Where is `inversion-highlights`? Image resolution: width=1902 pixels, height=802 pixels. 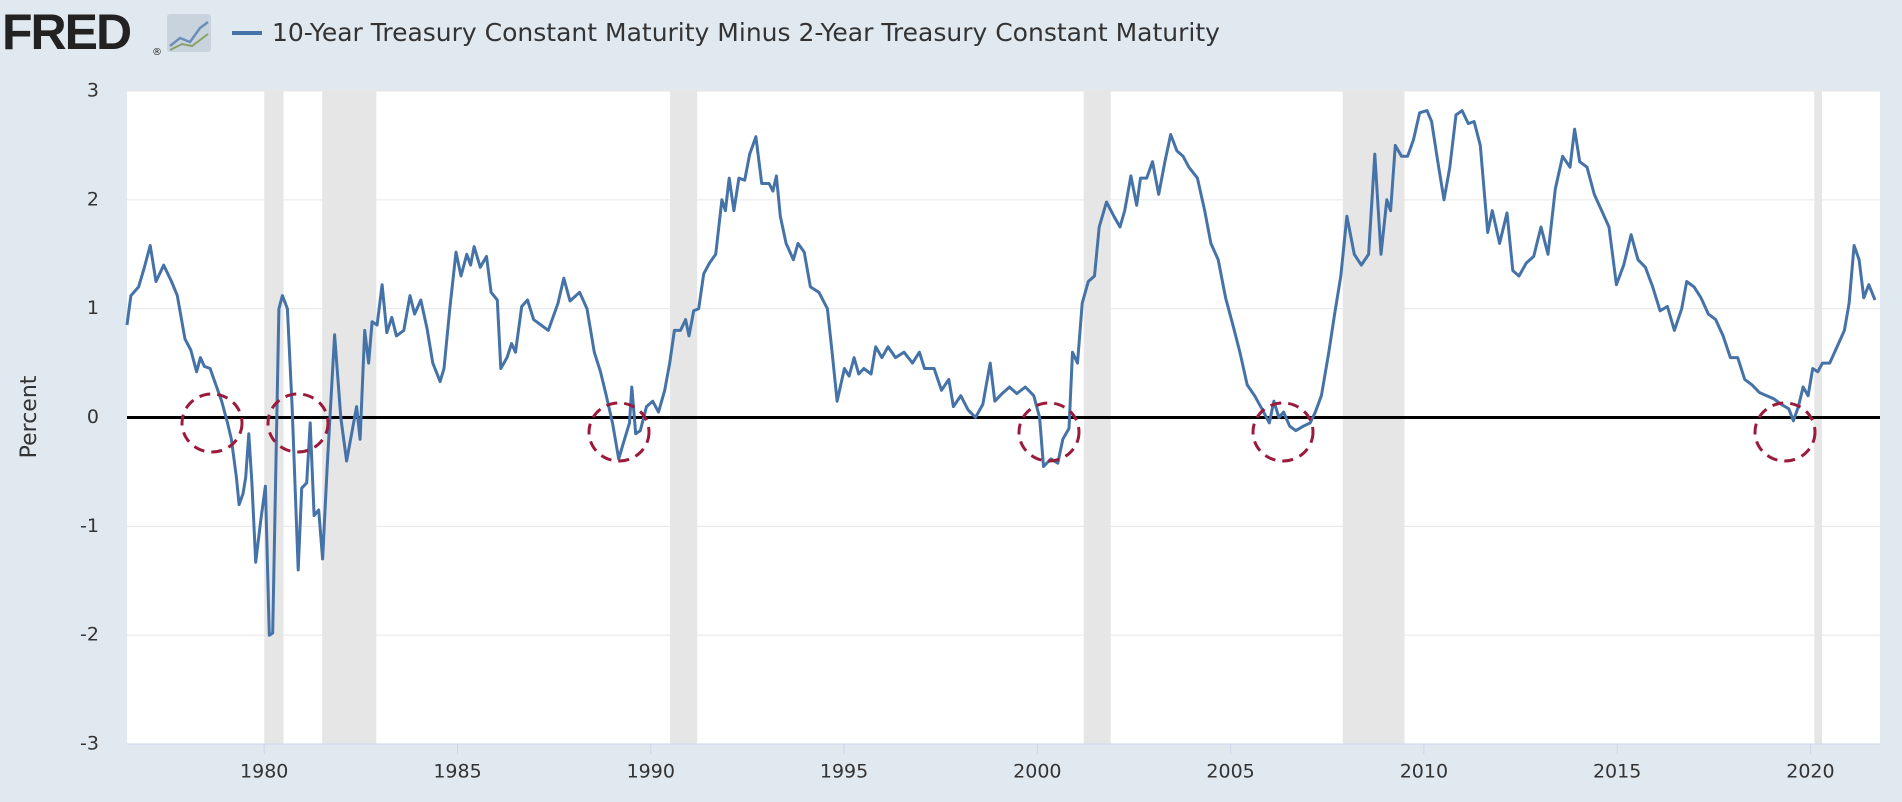 inversion-highlights is located at coordinates (998, 427).